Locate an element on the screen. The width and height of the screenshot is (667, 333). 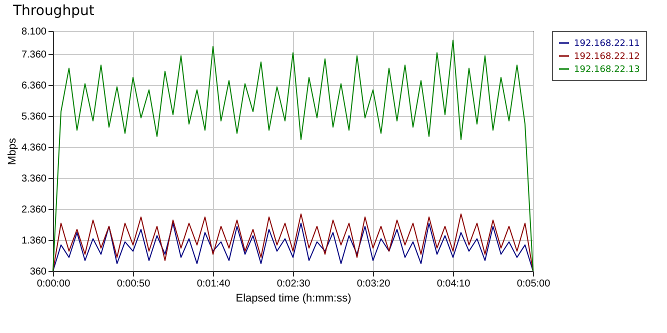
y-tick-label: 5.360 is located at coordinates (34, 116).